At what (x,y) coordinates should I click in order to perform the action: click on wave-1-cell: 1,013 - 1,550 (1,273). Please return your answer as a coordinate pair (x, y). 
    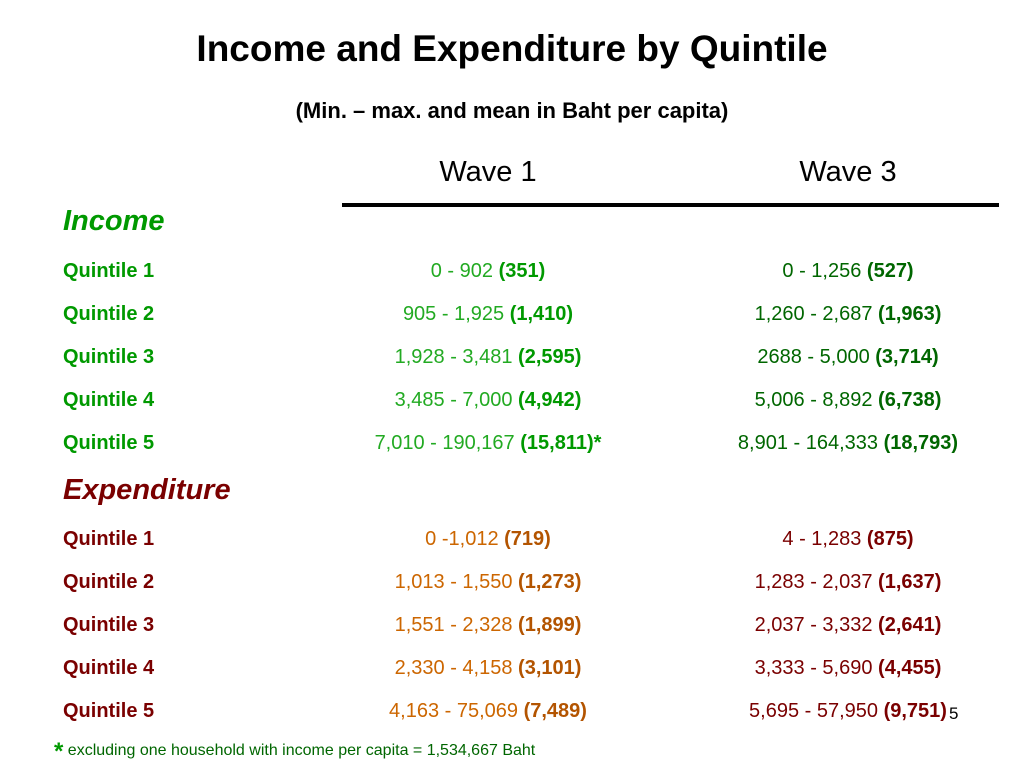
    Looking at the image, I should click on (488, 582).